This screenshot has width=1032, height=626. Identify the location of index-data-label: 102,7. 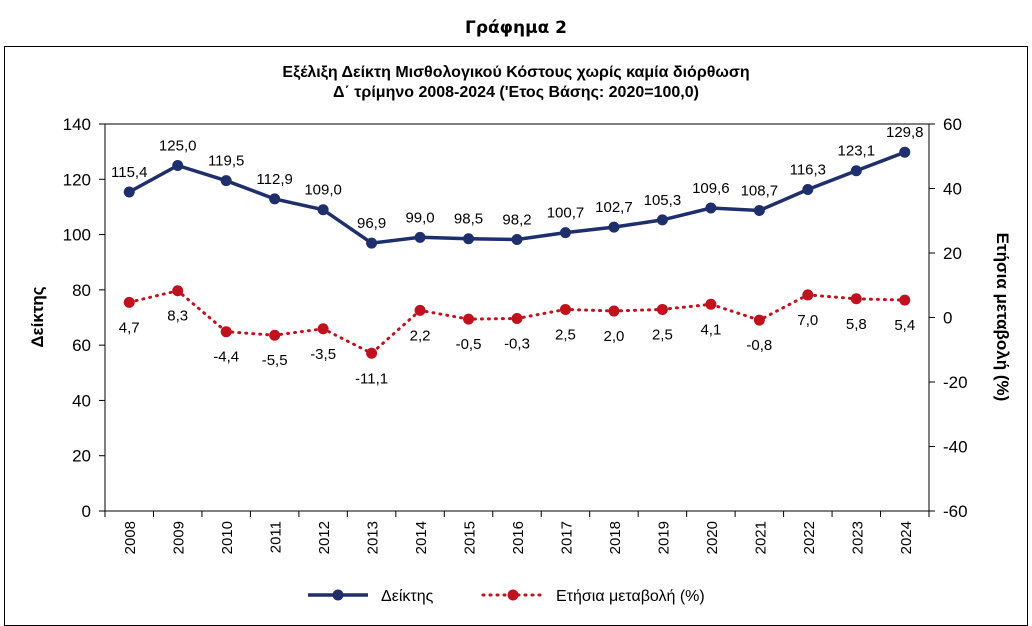
(614, 207).